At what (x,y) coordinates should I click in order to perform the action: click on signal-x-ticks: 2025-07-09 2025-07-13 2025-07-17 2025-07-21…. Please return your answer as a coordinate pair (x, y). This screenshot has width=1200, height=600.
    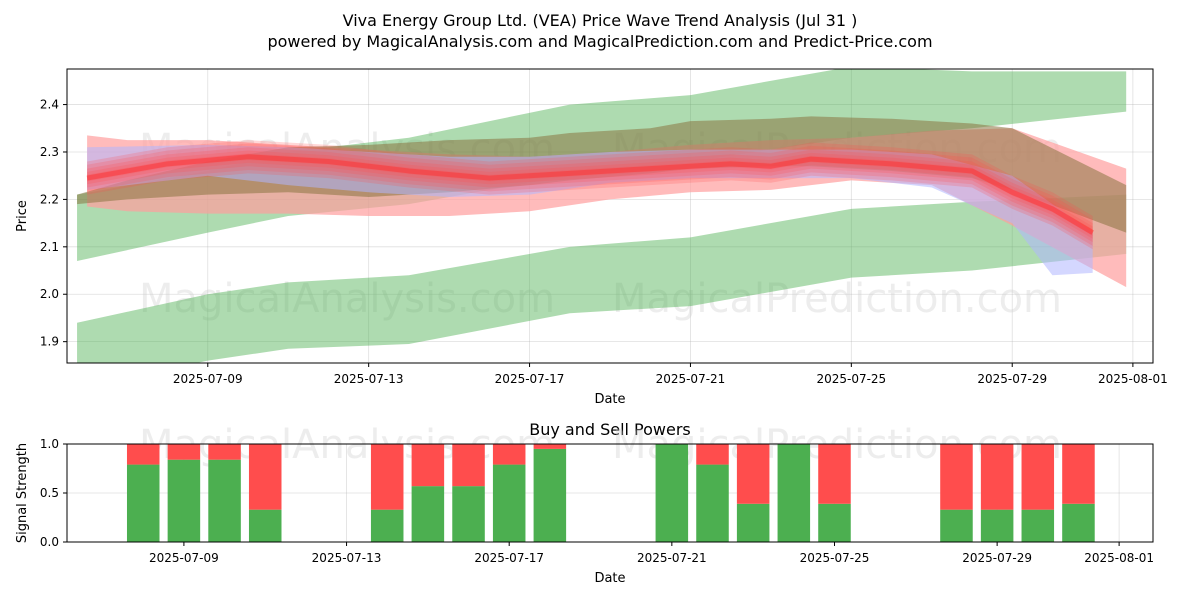
    Looking at the image, I should click on (651, 553).